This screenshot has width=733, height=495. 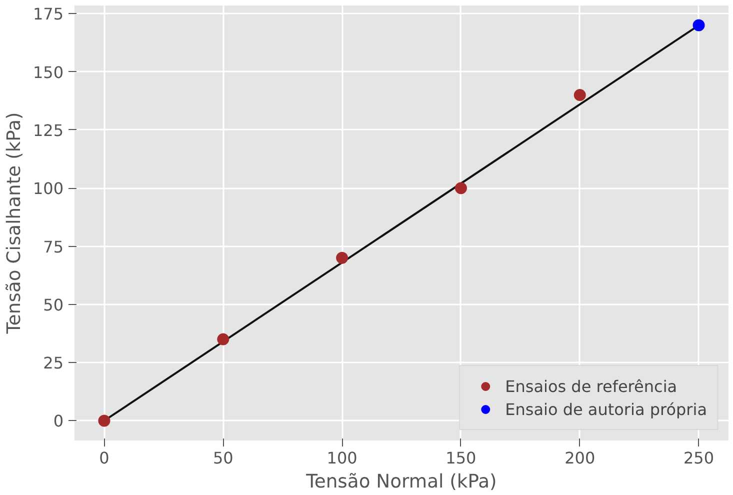 What do you see at coordinates (461, 458) in the screenshot?
I see `x-tick-label: 150` at bounding box center [461, 458].